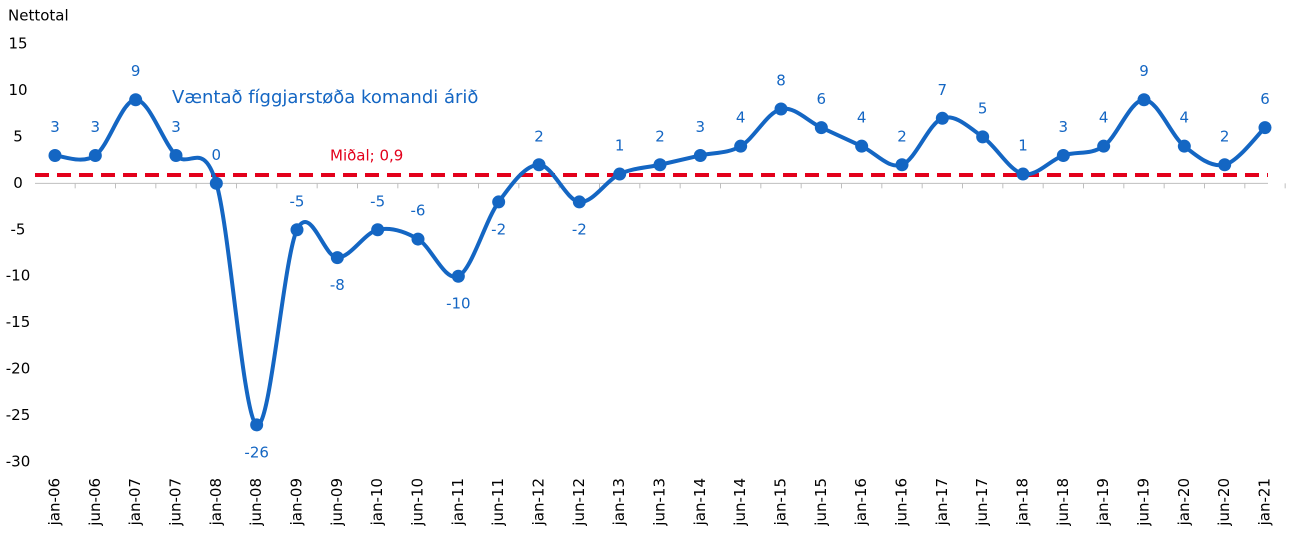 Image resolution: width=1309 pixels, height=536 pixels. I want to click on y-tick-label: -30, so click(18, 462).